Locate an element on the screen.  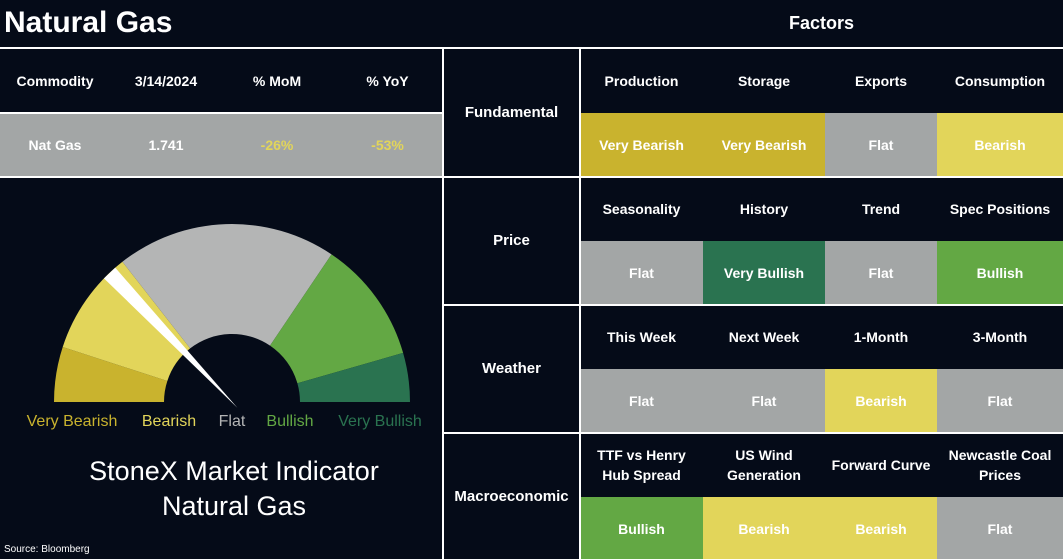
factor-name: Next Week is located at coordinates (764, 336).